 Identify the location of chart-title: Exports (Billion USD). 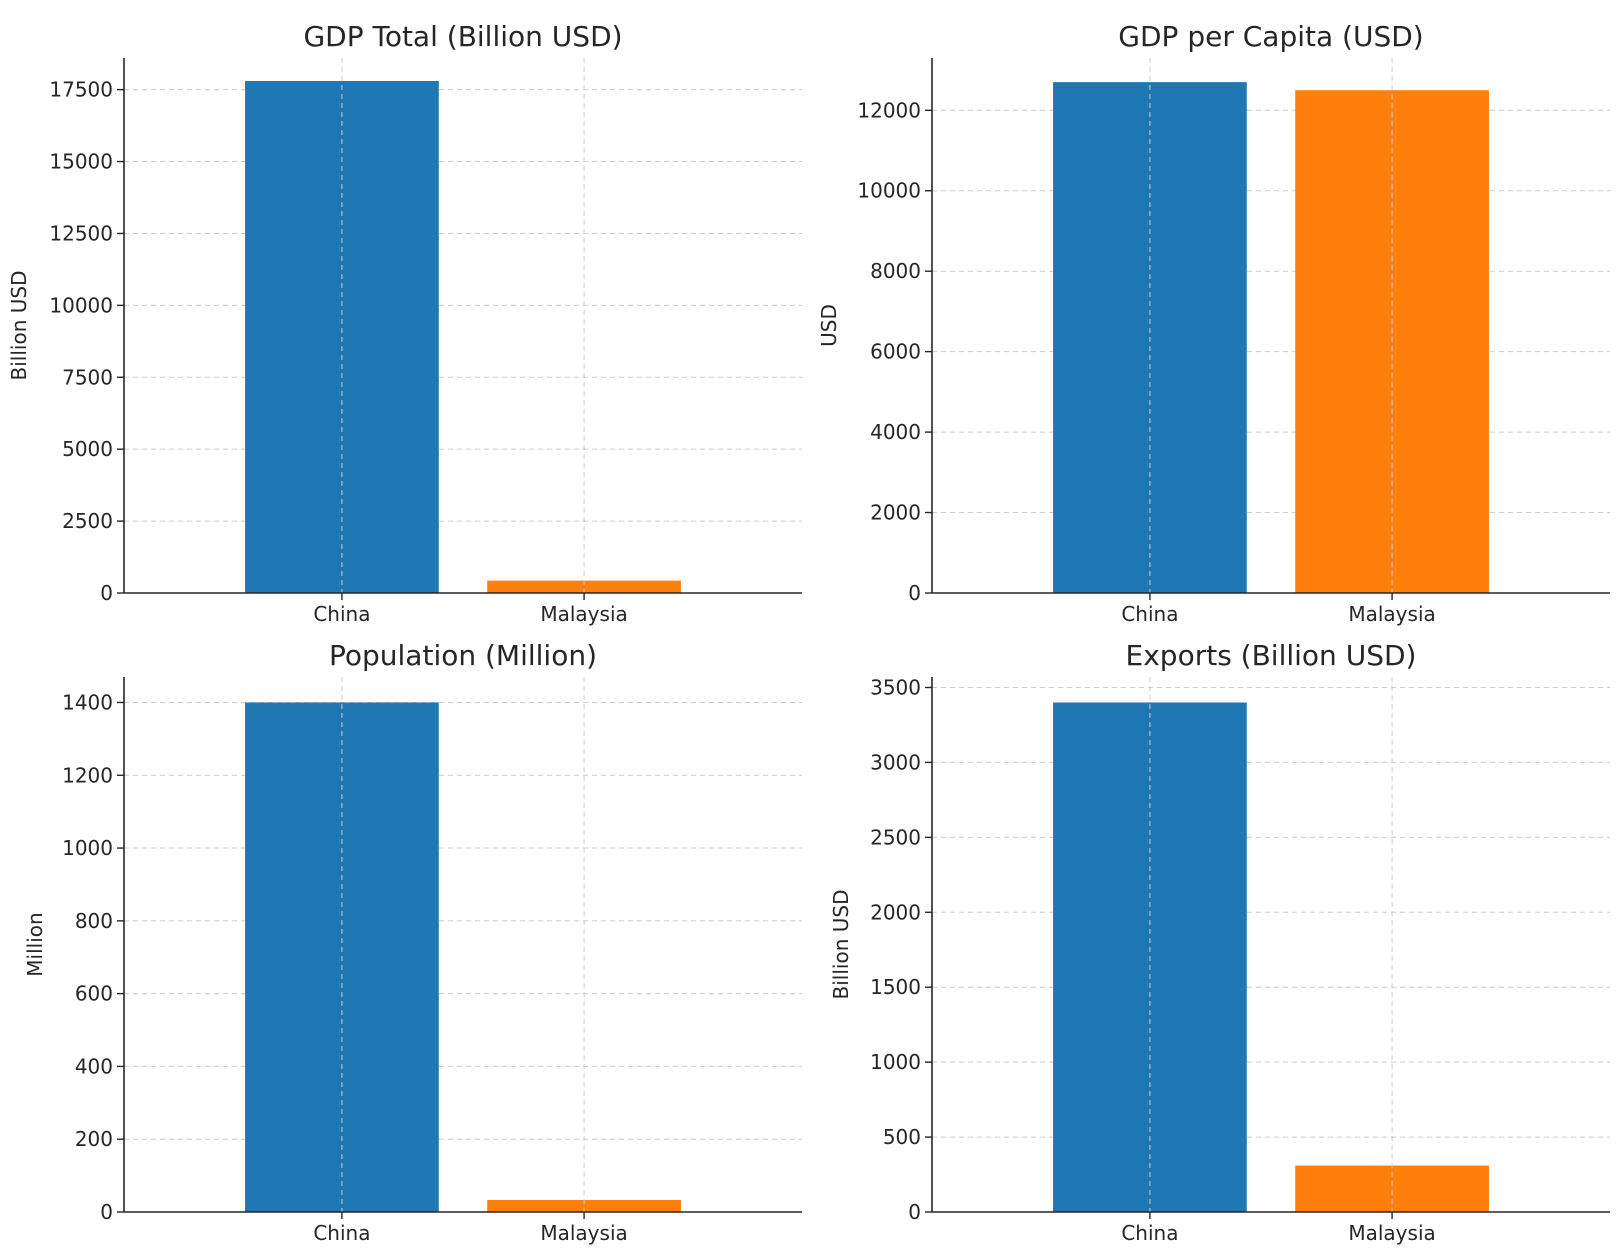
(1271, 655).